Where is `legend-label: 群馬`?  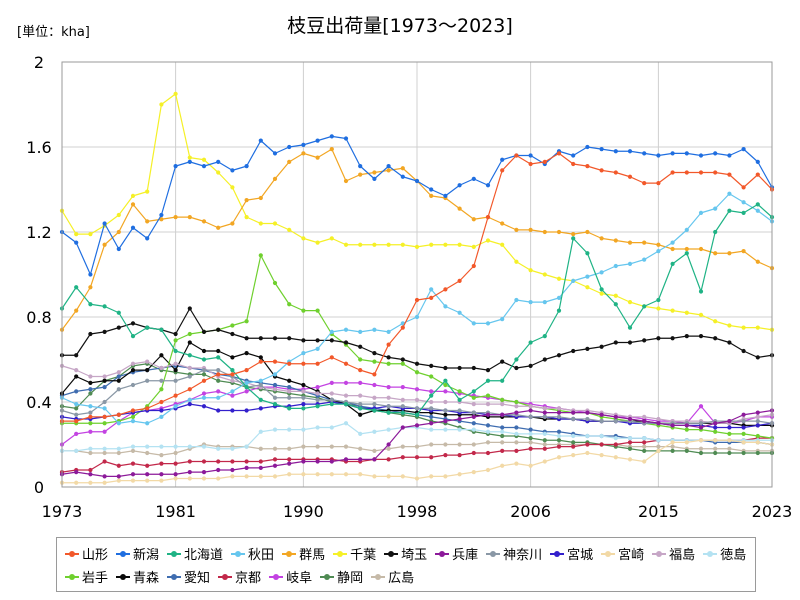
legend-label: 群馬 is located at coordinates (312, 555).